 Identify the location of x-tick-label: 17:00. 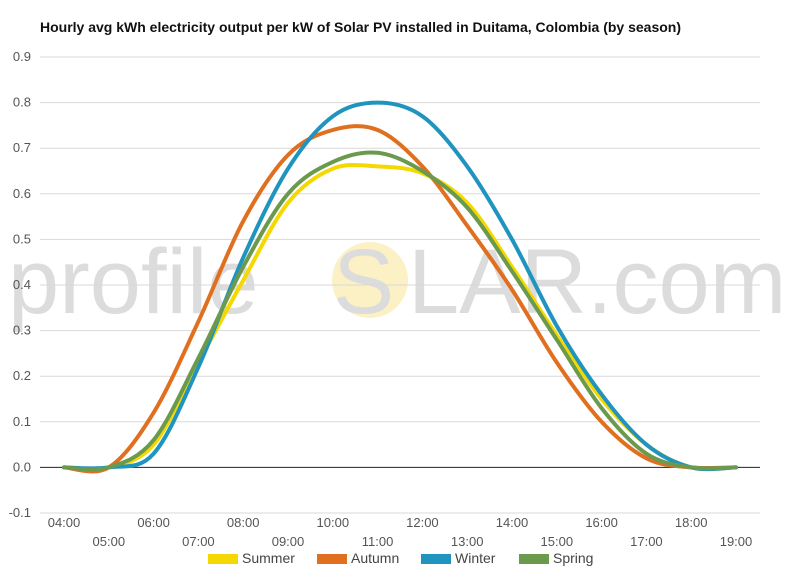
(646, 541).